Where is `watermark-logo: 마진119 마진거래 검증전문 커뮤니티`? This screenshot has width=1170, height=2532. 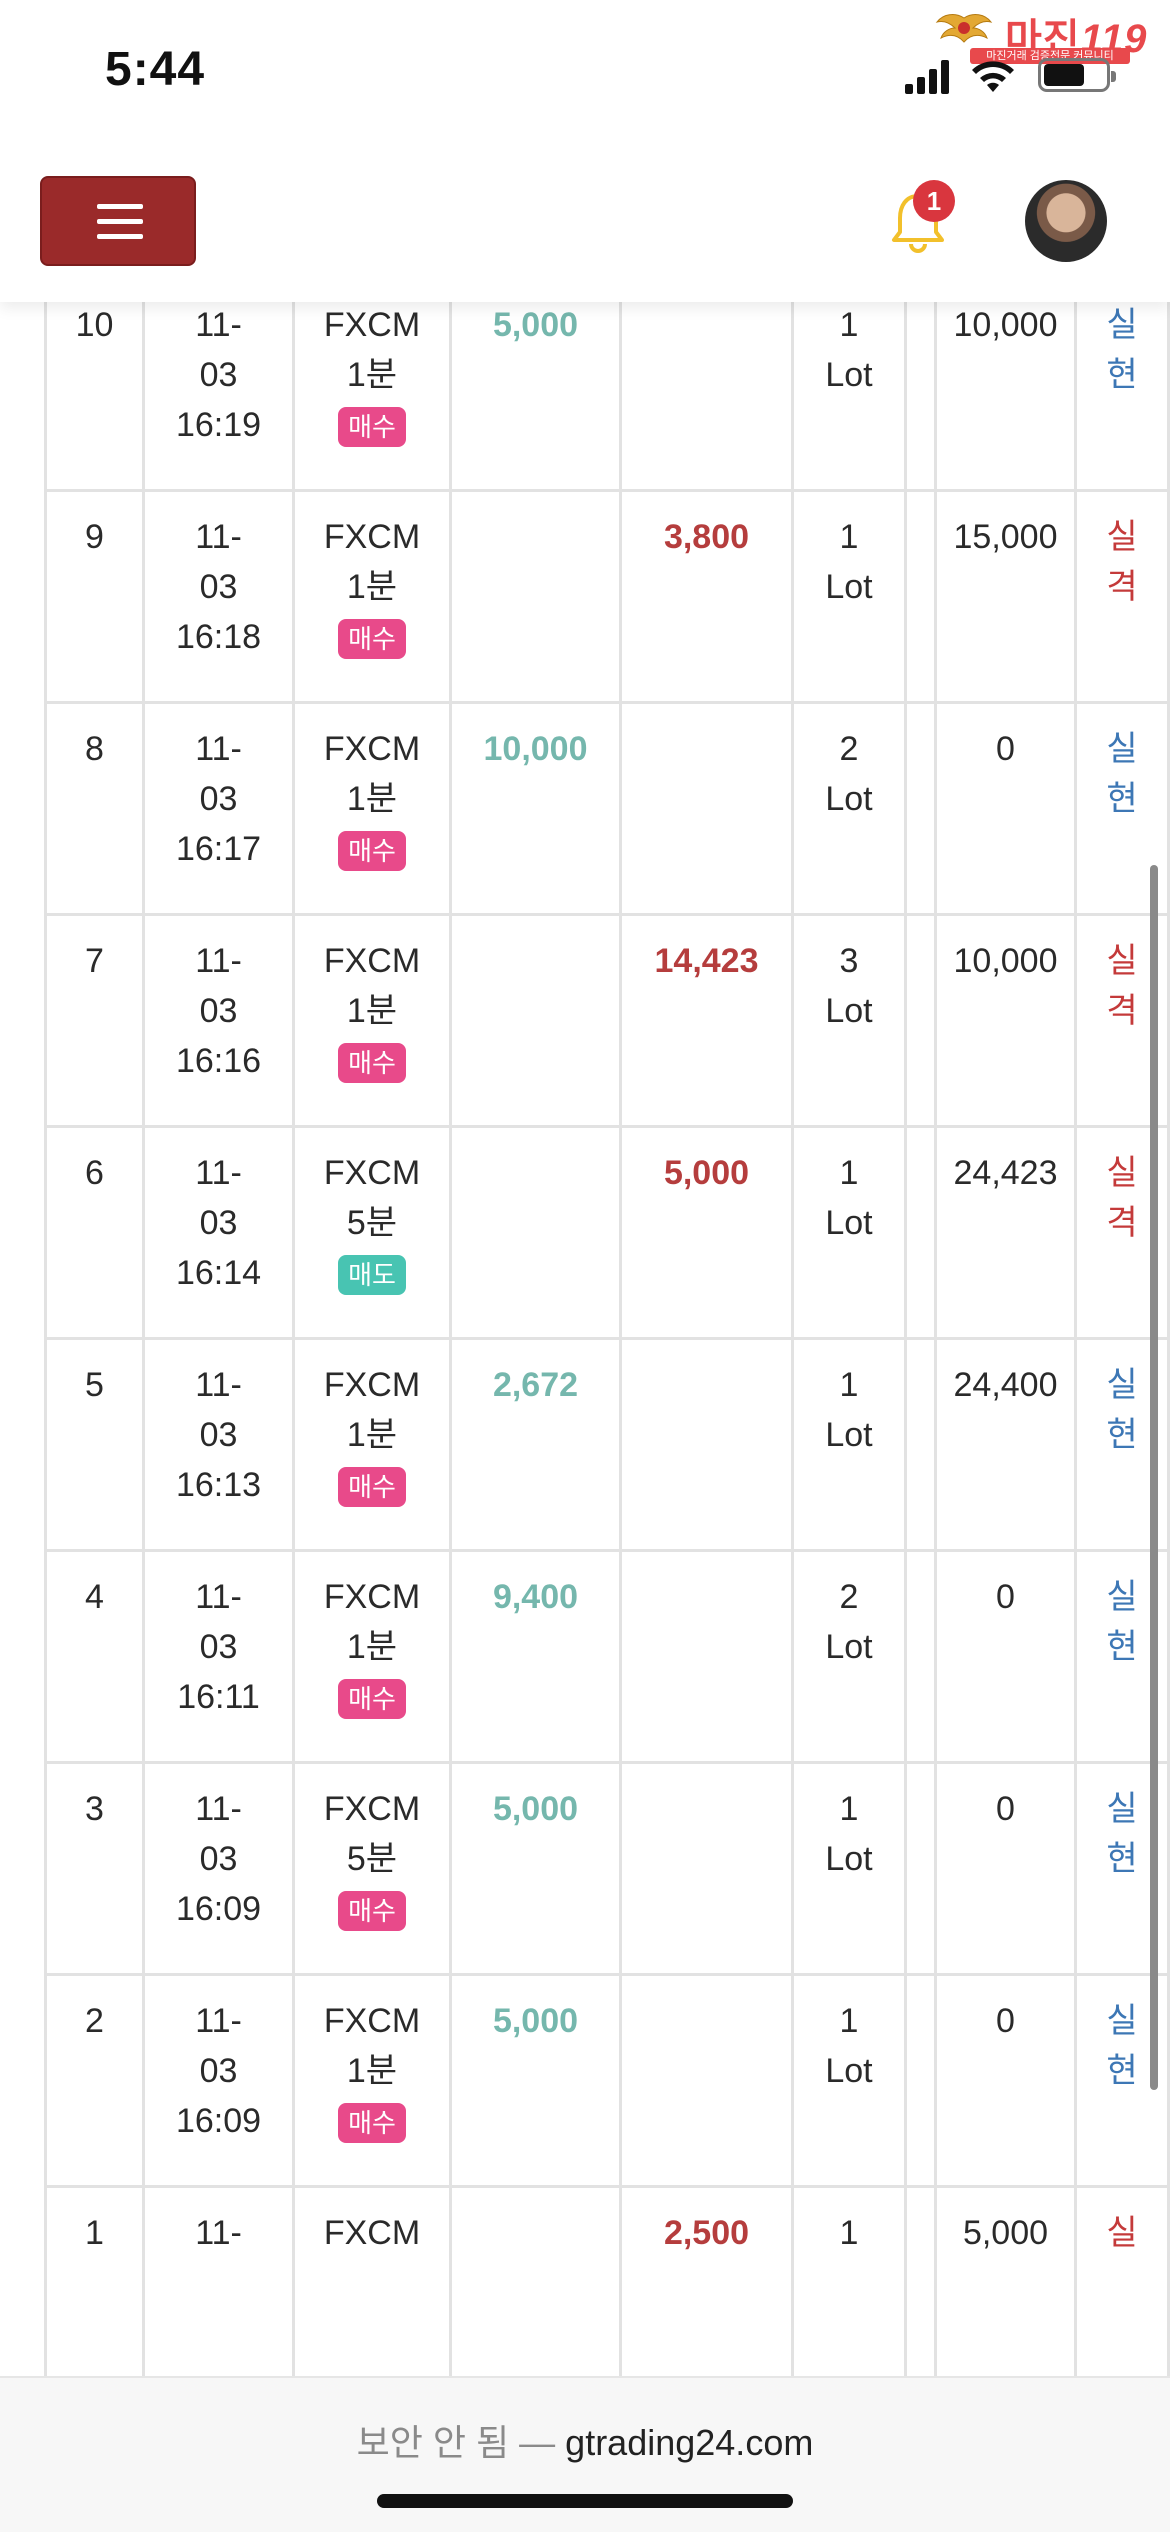
watermark-logo: 마진119 마진거래 검증전문 커뮤니티 is located at coordinates (1042, 36).